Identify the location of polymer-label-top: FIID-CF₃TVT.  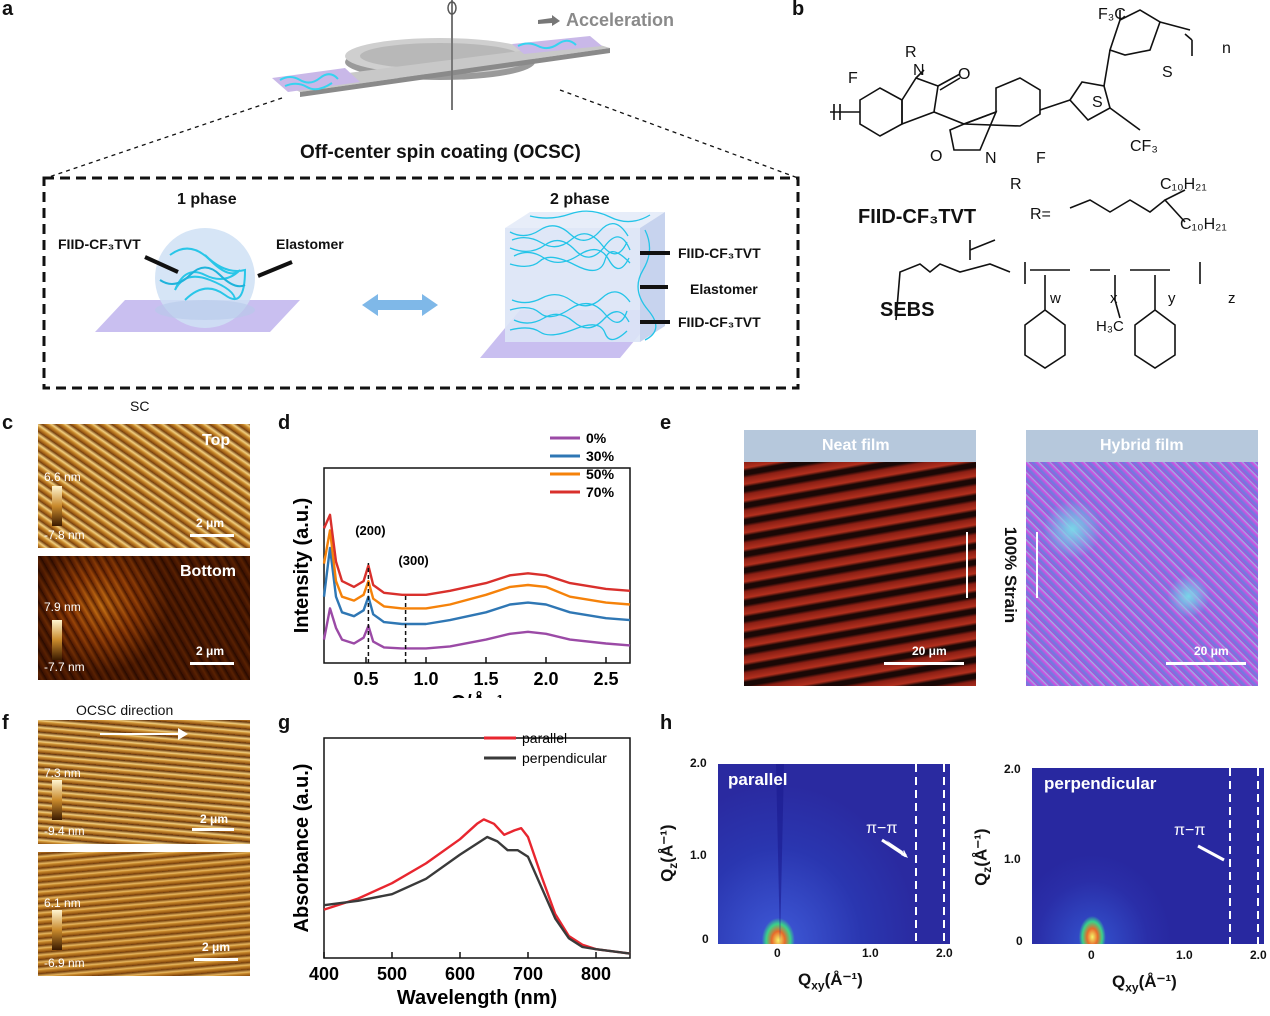
(719, 253).